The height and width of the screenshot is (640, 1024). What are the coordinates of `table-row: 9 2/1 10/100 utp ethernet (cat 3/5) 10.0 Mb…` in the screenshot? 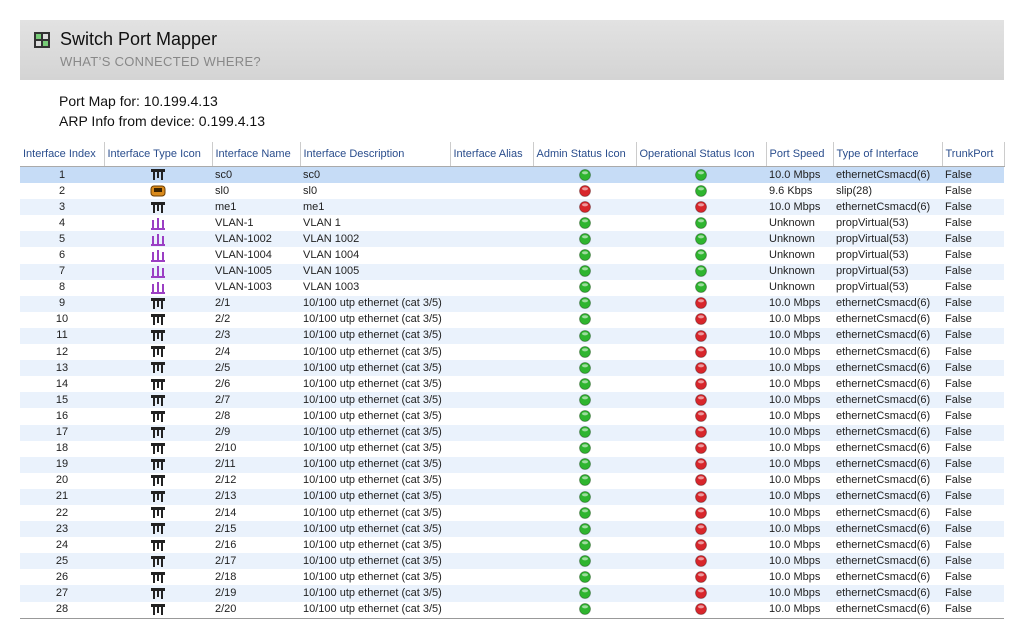 It's located at (512, 303).